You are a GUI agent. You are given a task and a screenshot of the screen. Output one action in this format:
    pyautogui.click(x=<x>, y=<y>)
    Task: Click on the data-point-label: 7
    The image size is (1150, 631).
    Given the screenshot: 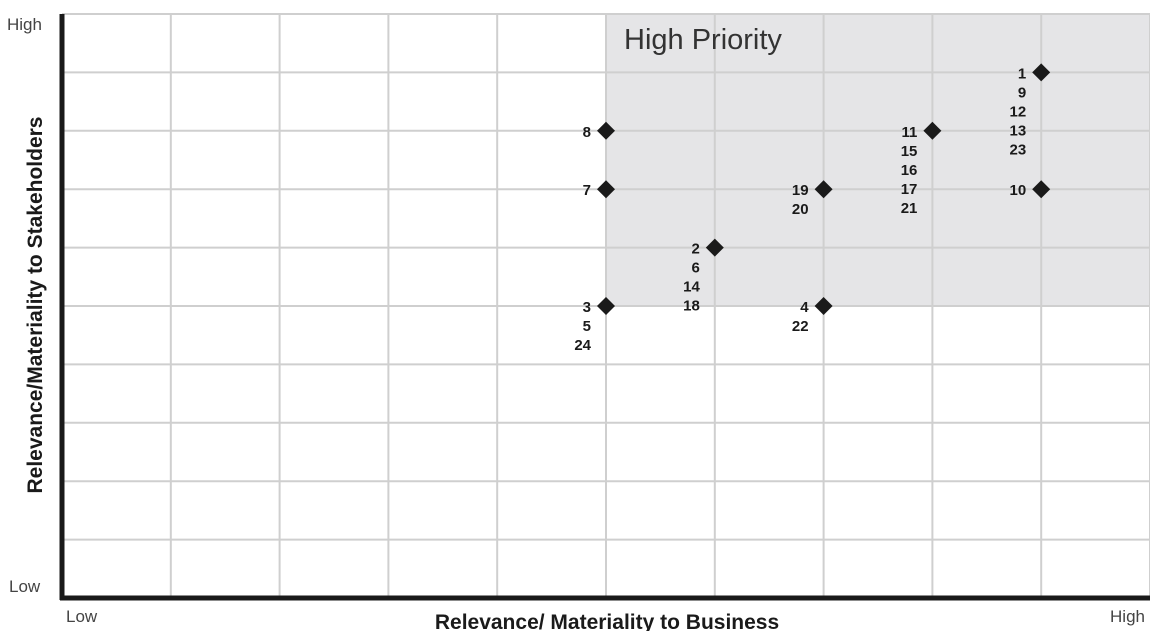 What is the action you would take?
    pyautogui.click(x=587, y=190)
    